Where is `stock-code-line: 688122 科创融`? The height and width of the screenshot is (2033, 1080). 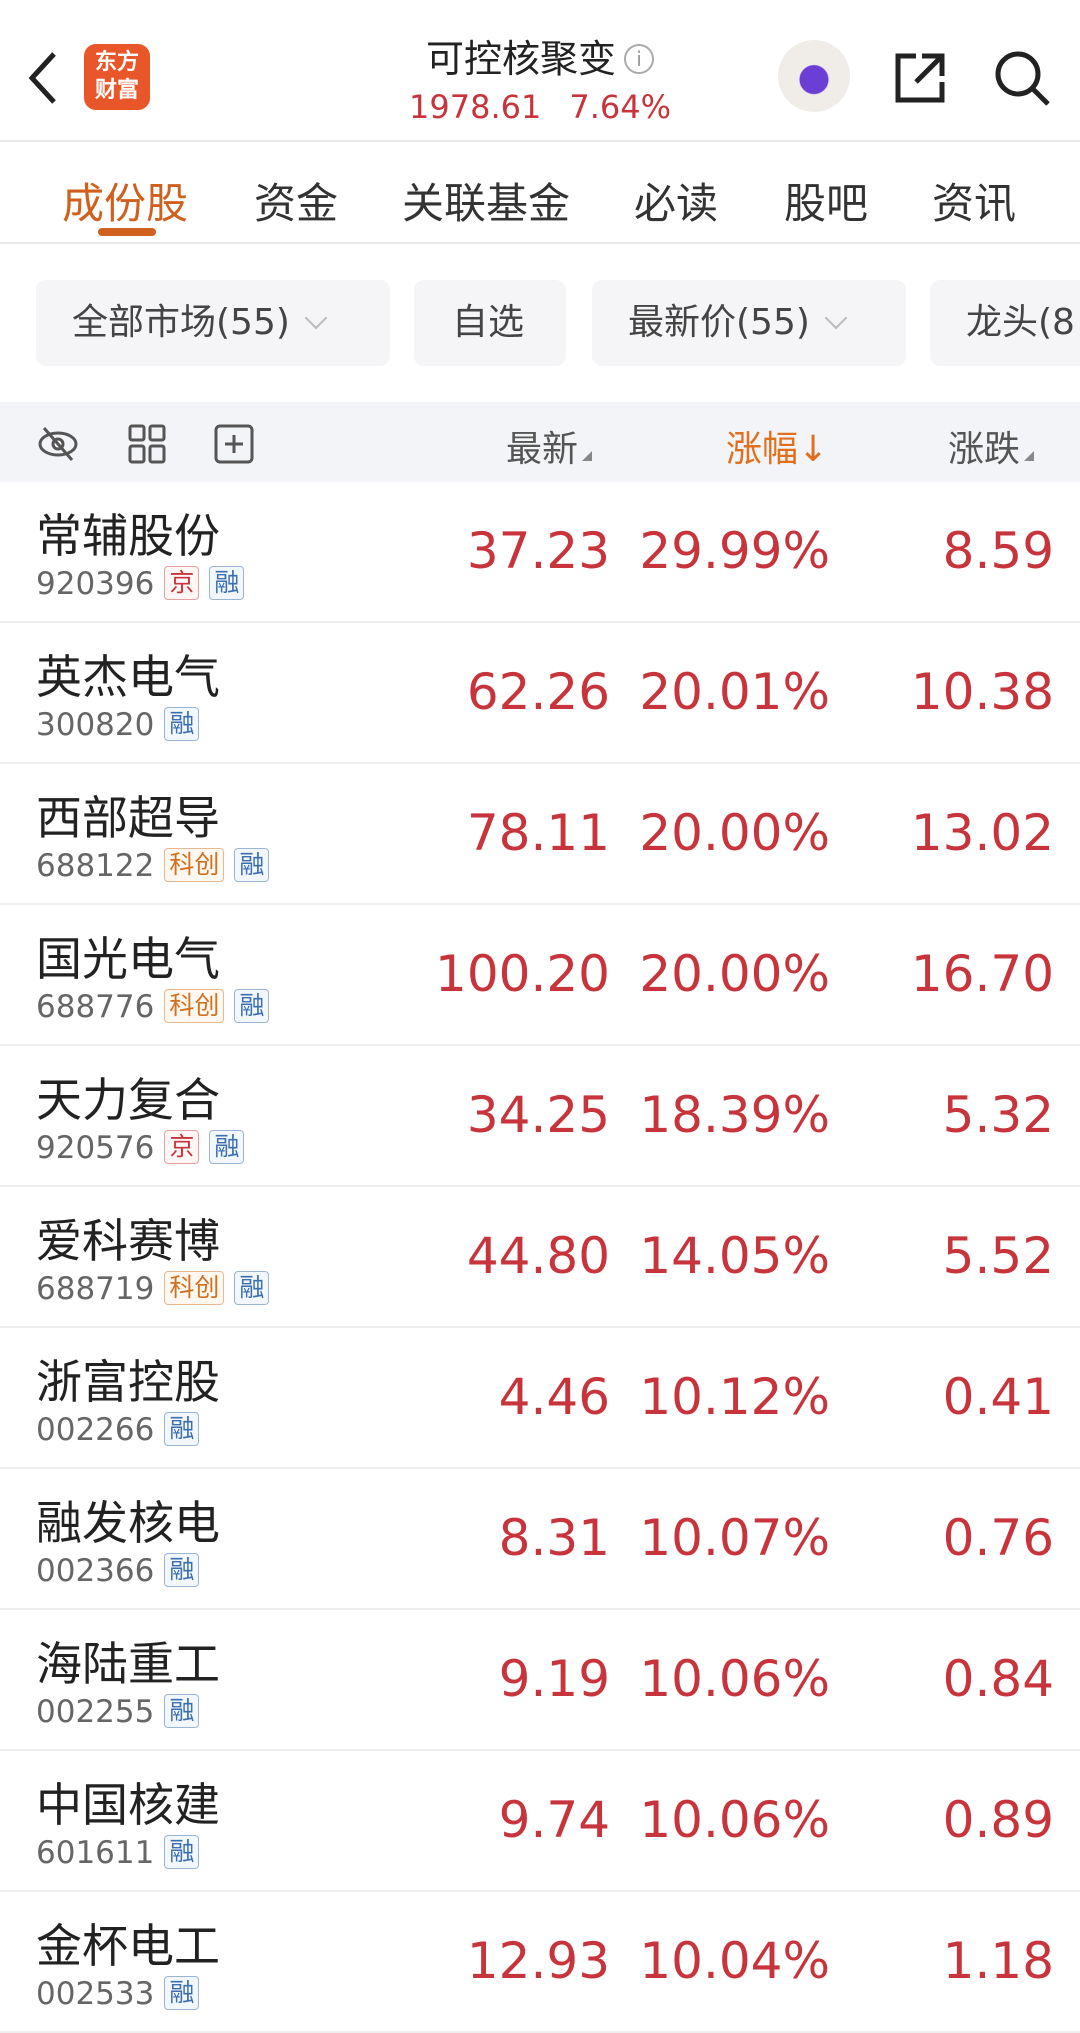 stock-code-line: 688122 科创融 is located at coordinates (153, 866).